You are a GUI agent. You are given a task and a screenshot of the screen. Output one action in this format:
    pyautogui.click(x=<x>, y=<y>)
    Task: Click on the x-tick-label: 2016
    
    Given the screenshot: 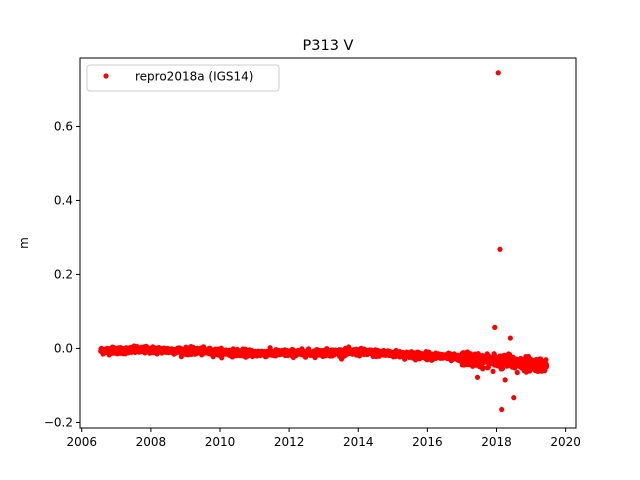 What is the action you would take?
    pyautogui.click(x=427, y=442)
    